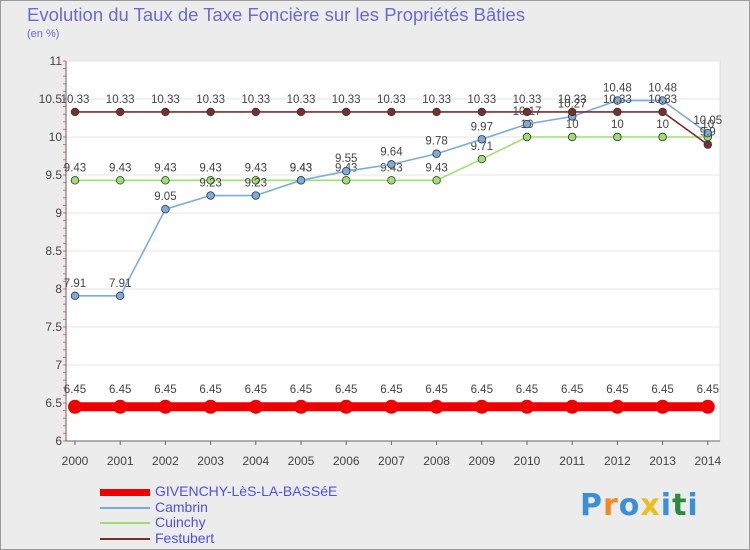 Image resolution: width=750 pixels, height=550 pixels. What do you see at coordinates (56, 137) in the screenshot?
I see `y-tick-label: 10` at bounding box center [56, 137].